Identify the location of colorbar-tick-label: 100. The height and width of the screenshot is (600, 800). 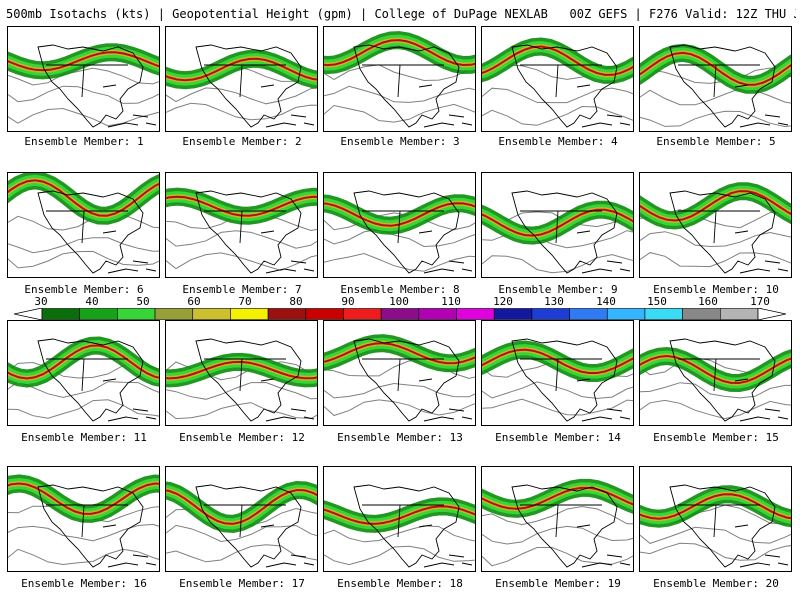
(399, 301).